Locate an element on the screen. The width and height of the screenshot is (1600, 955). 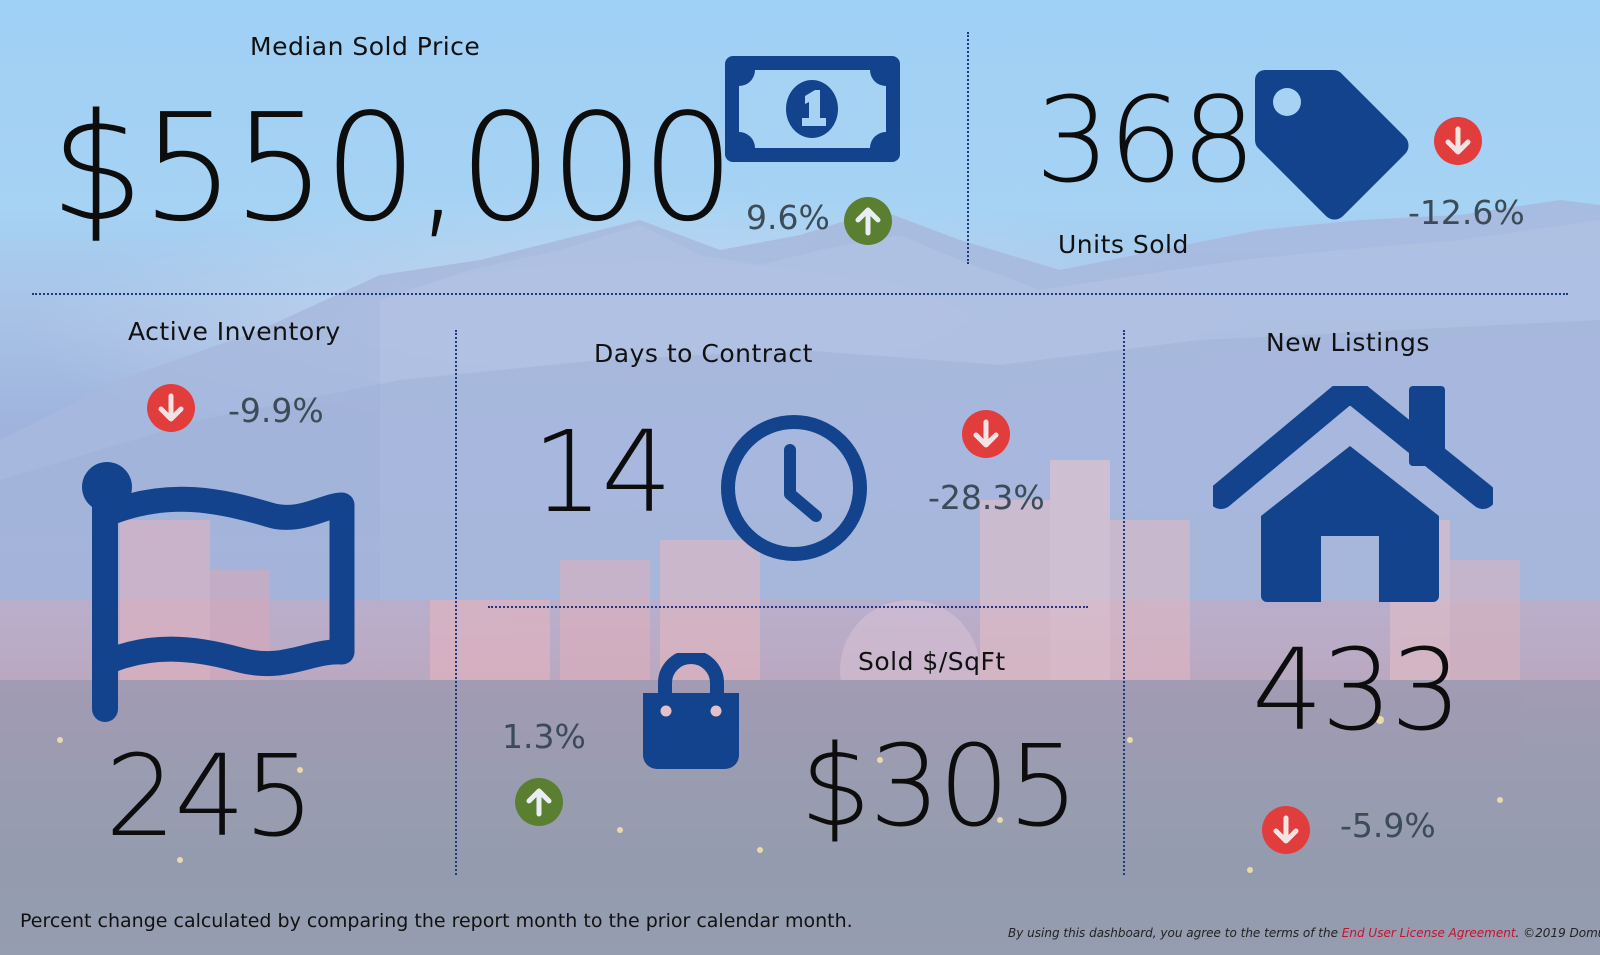
days-to-contract-change: -28.3% is located at coordinates (986, 497).